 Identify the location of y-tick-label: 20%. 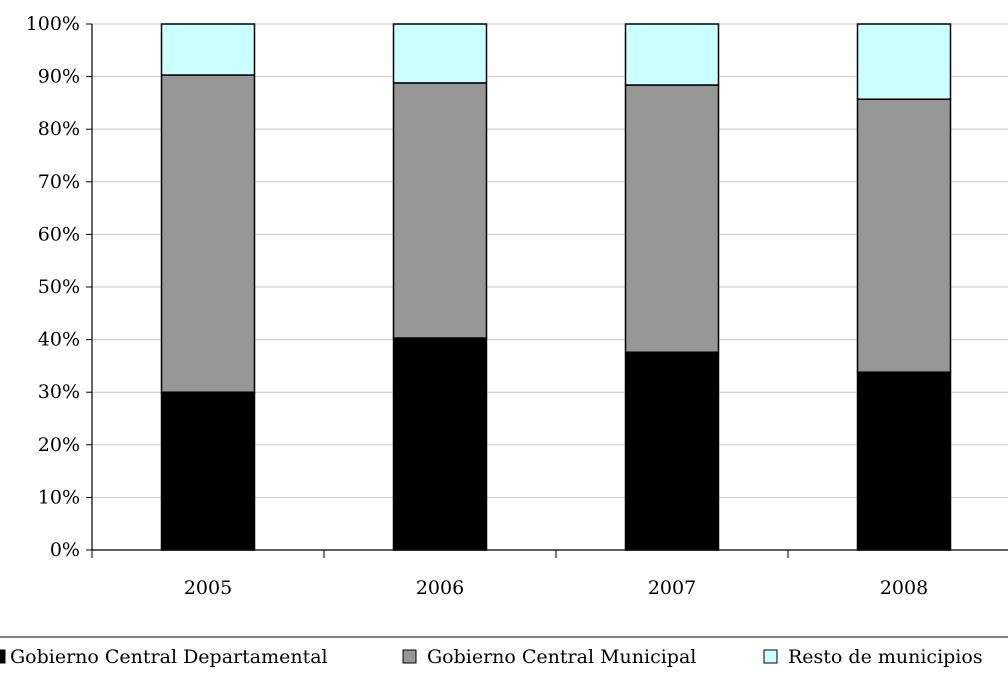
(59, 445).